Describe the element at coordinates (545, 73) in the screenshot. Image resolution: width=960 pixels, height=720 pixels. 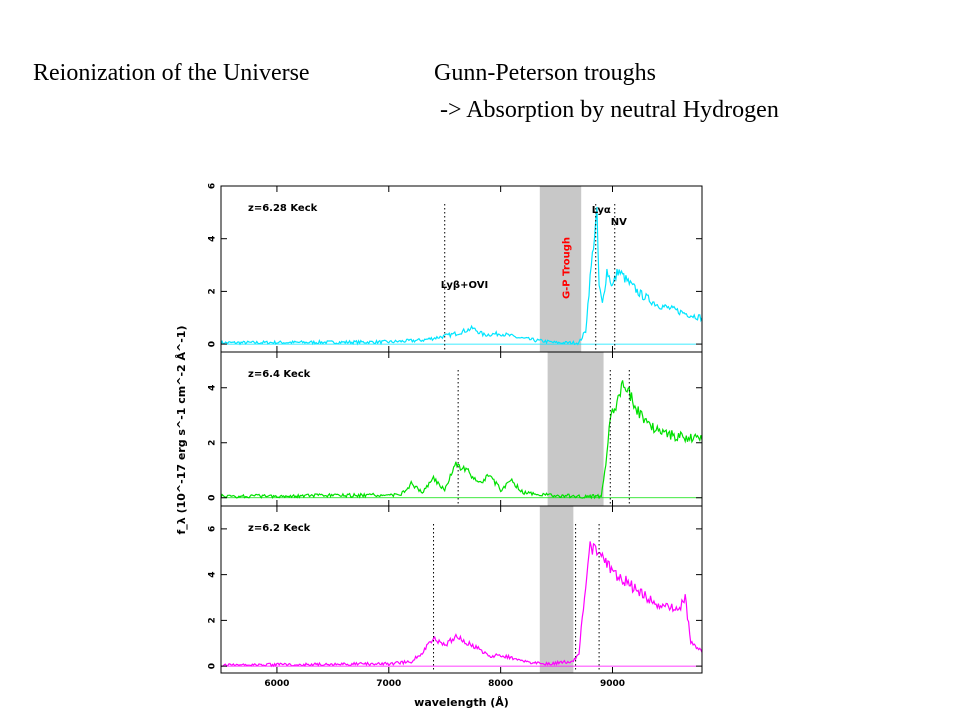
I see `slide-title-right: Gunn-Peterson troughs` at that location.